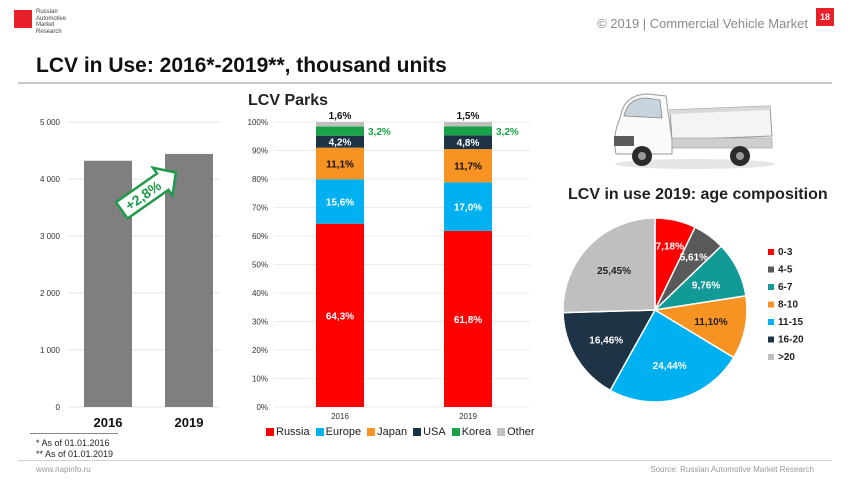 This screenshot has height=480, width=850. Describe the element at coordinates (23, 19) in the screenshot. I see `logo-mark` at that location.